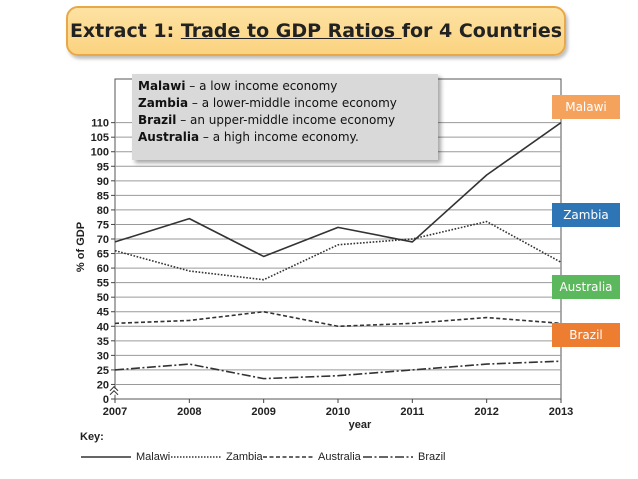 The width and height of the screenshot is (638, 479). I want to click on key-item-australia: Australia, so click(311, 457).